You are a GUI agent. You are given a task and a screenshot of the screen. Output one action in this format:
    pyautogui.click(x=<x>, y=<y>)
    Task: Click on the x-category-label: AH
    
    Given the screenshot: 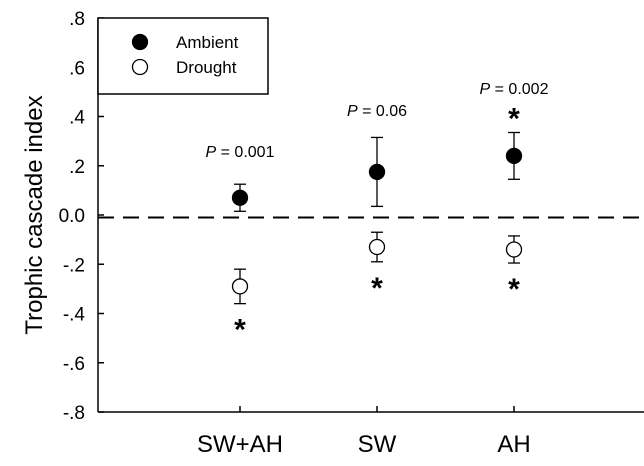 What is the action you would take?
    pyautogui.click(x=513, y=444)
    